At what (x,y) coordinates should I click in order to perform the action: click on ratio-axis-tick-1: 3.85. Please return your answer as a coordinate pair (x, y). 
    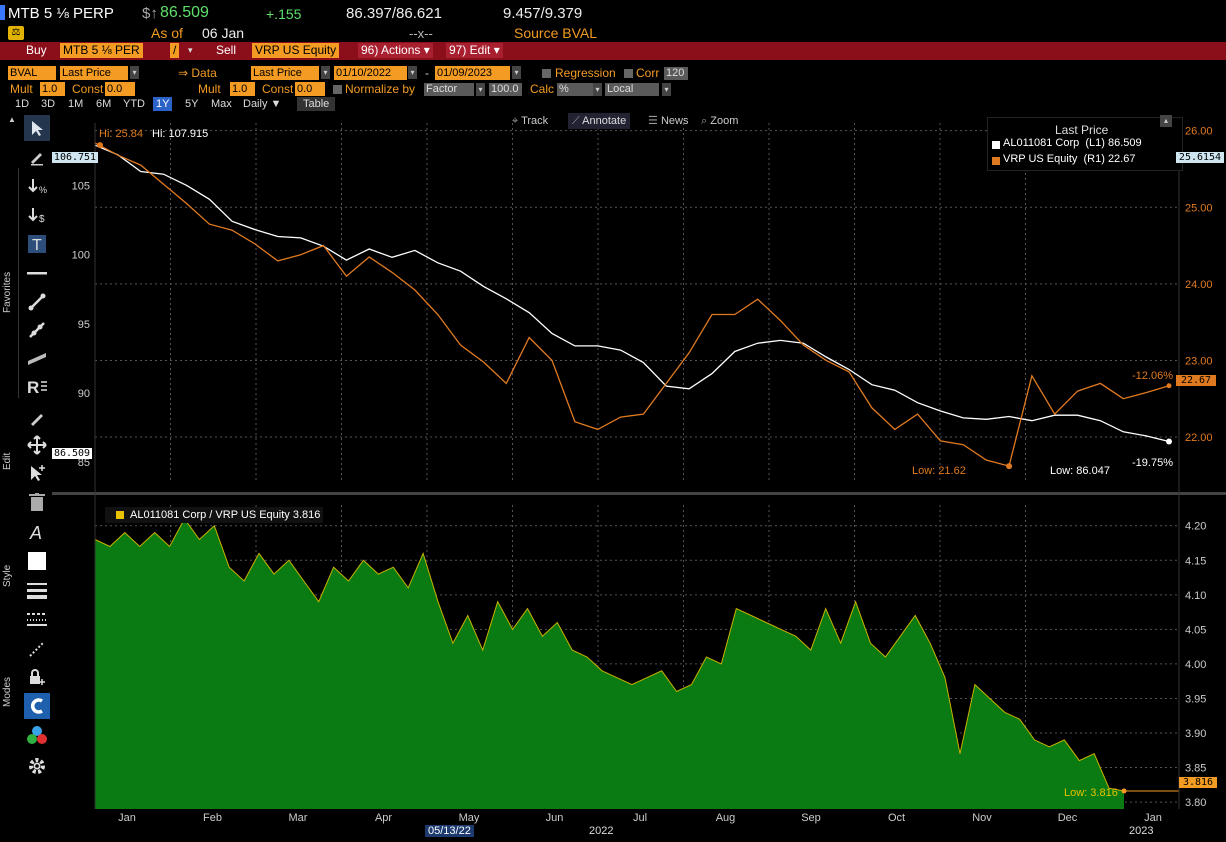
    Looking at the image, I should click on (1195, 769).